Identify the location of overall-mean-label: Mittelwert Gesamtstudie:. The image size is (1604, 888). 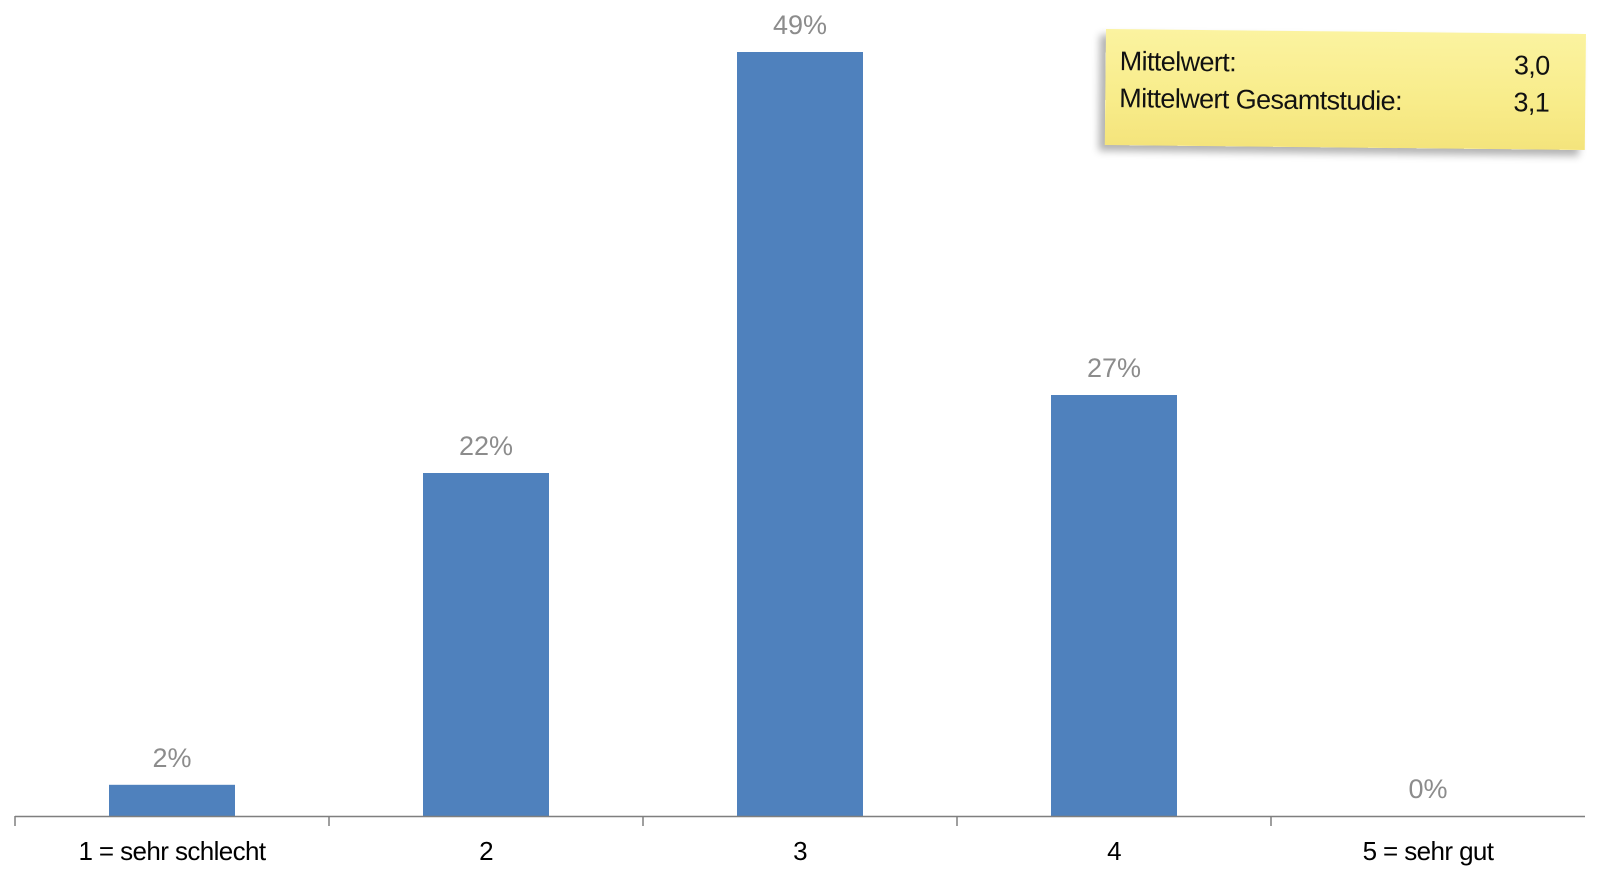
(1261, 100).